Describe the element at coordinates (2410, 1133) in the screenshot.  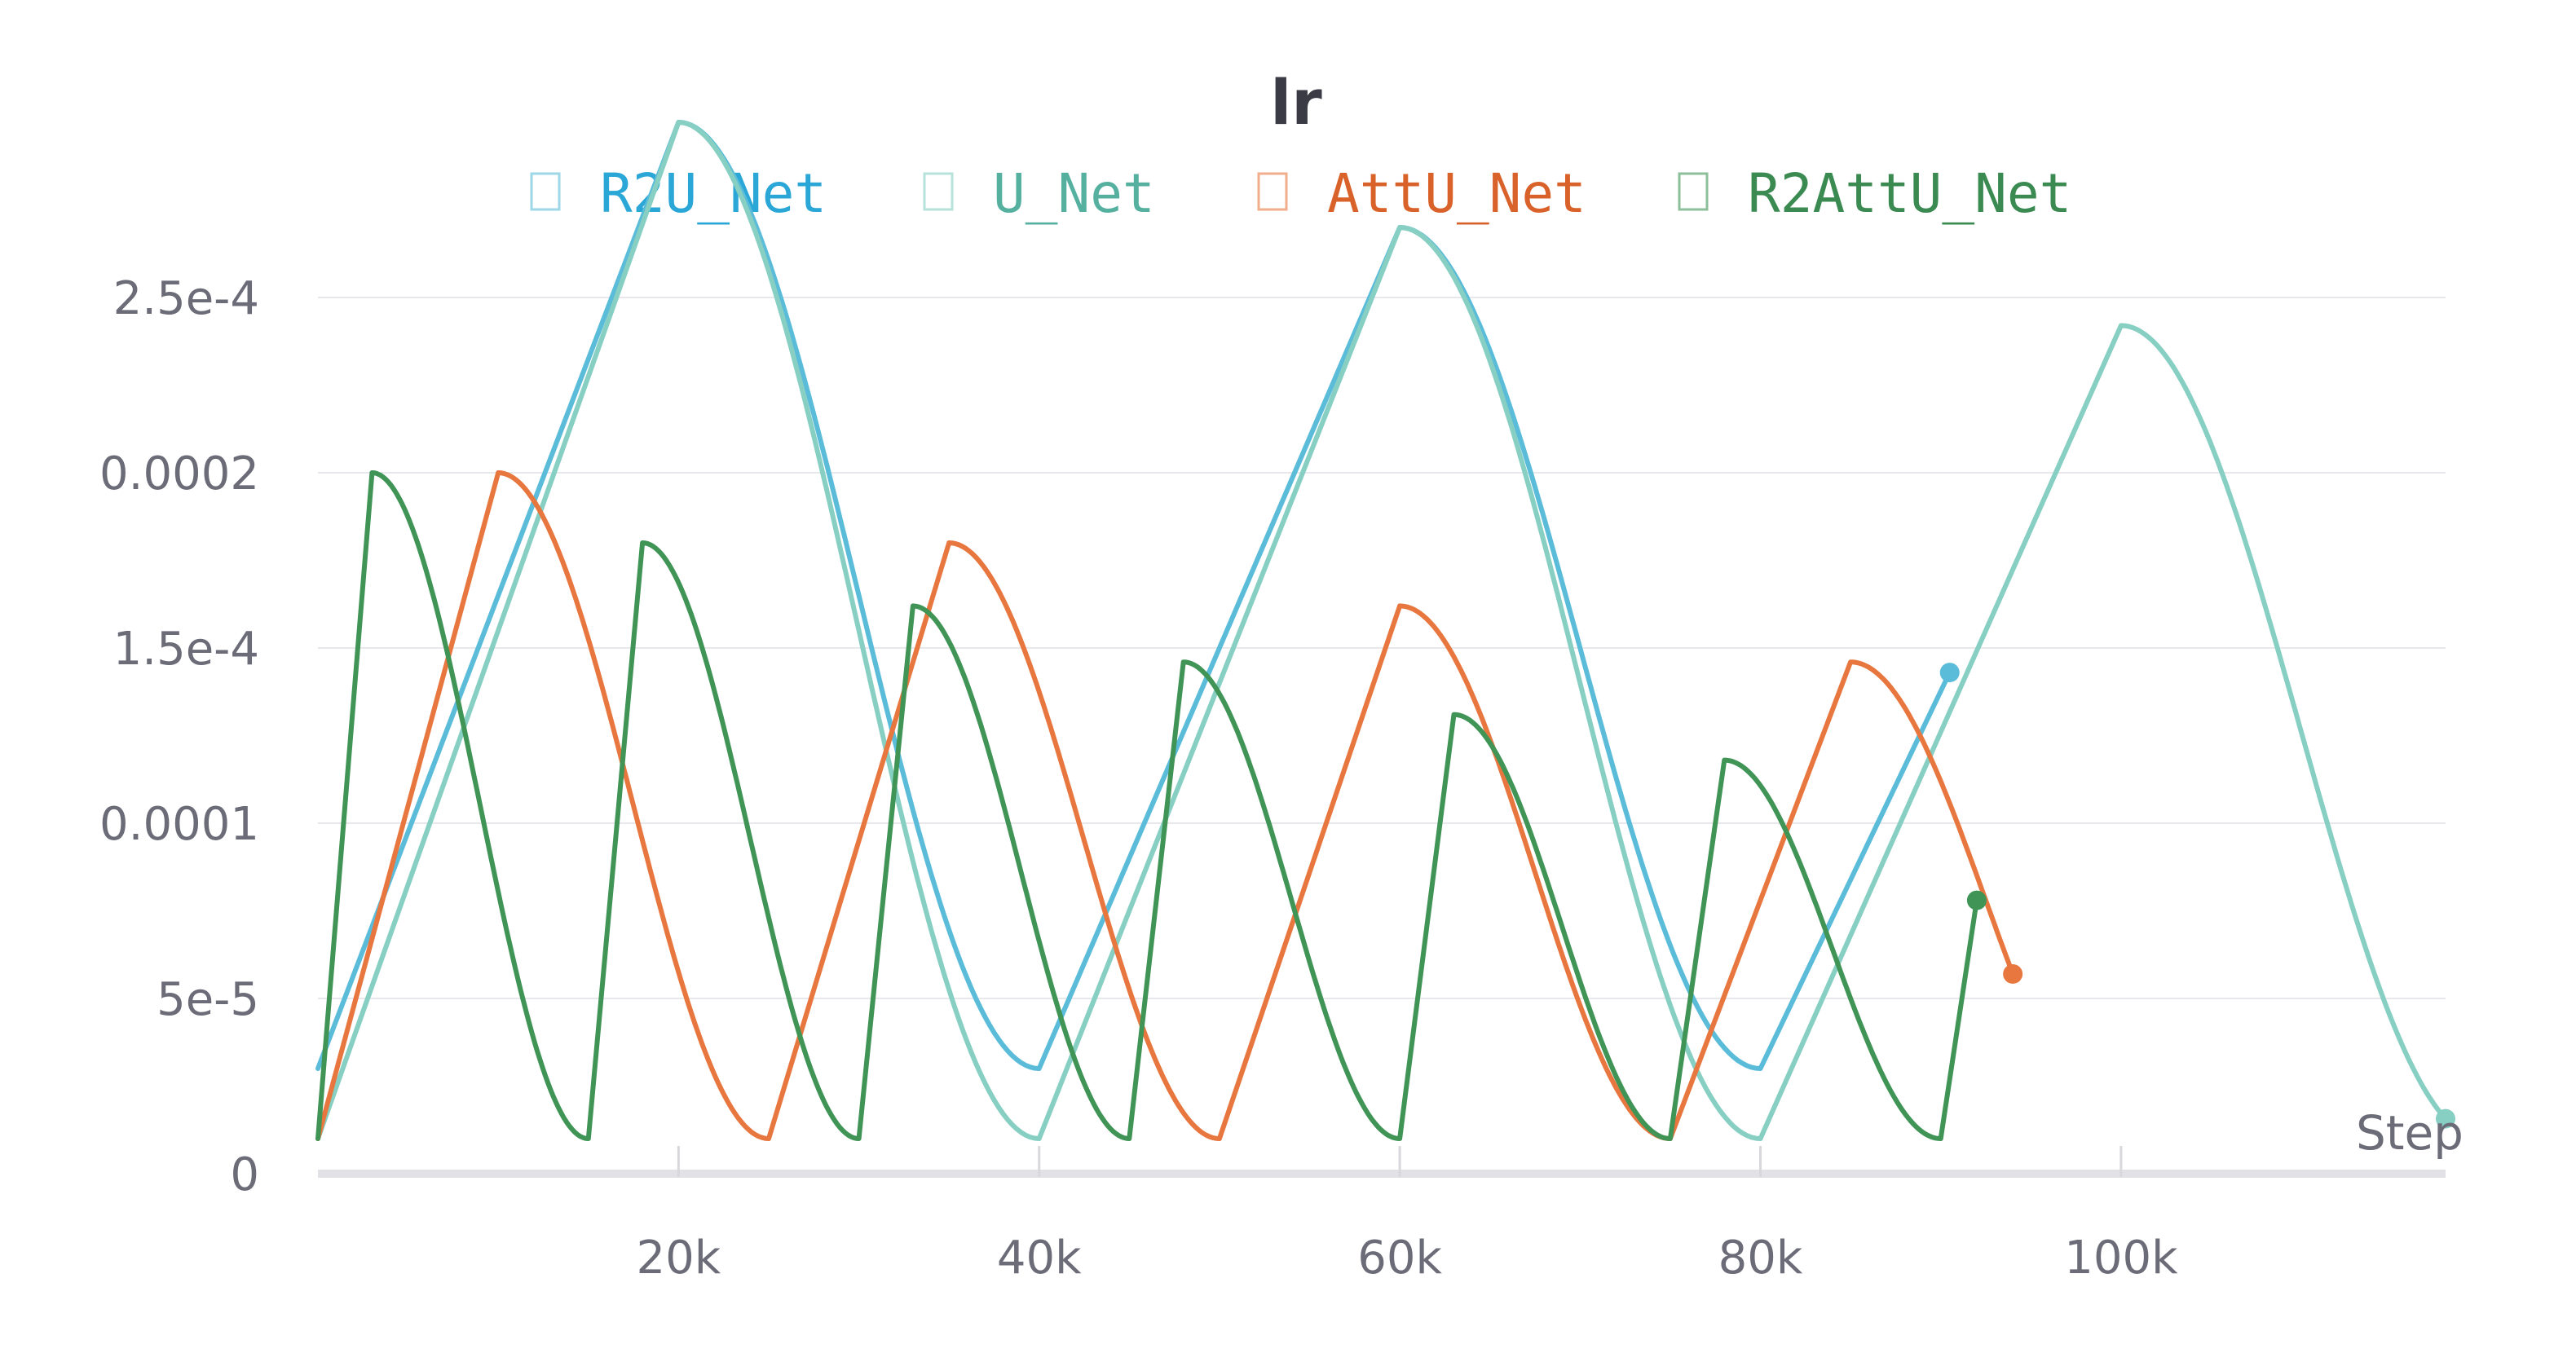
I see `x-axis-label: Step` at that location.